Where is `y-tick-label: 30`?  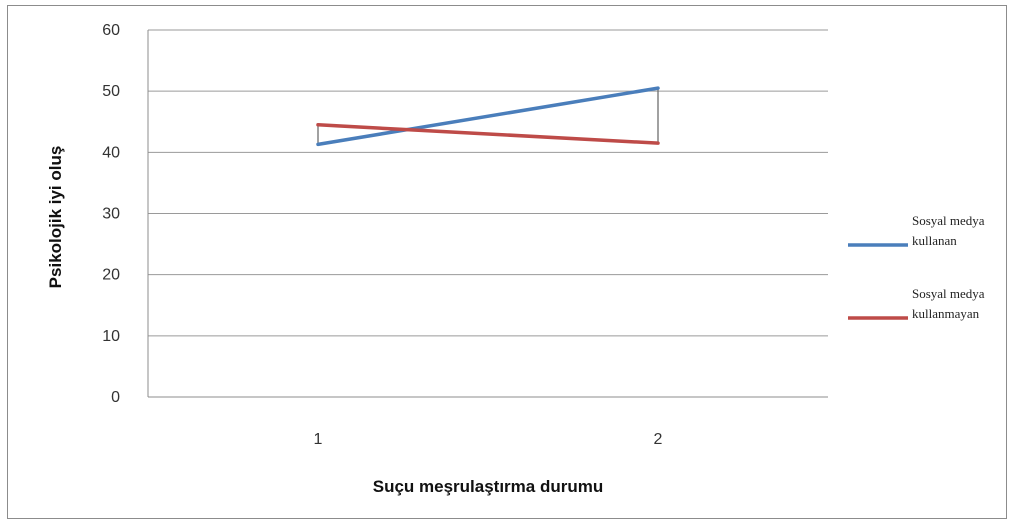
y-tick-label: 30 is located at coordinates (111, 214).